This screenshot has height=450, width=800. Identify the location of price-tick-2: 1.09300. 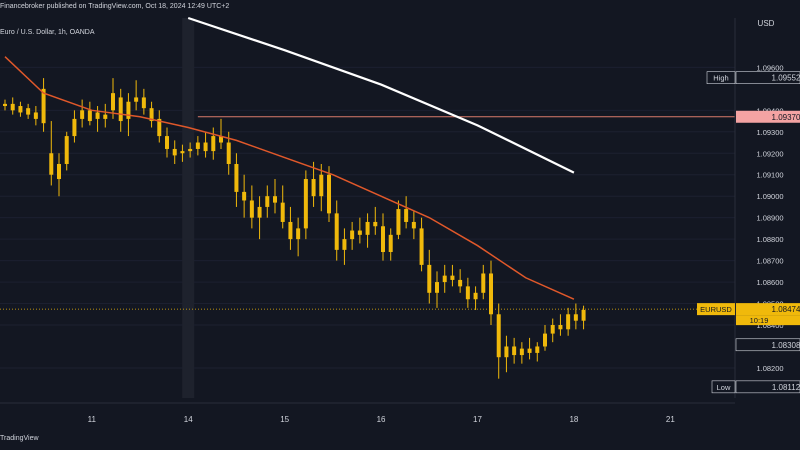
(769, 132).